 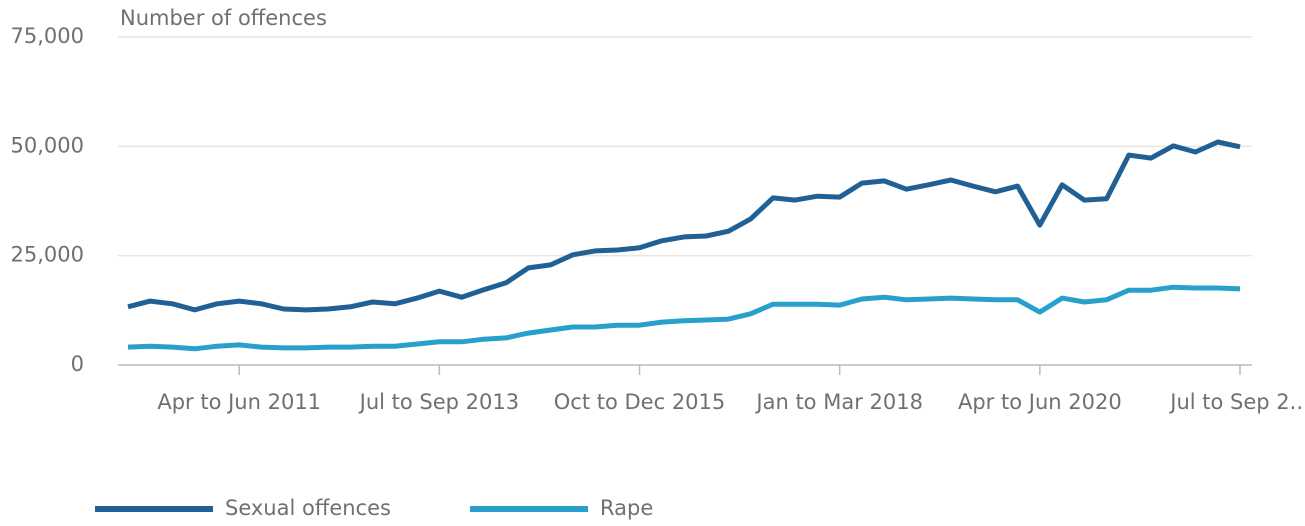 I want to click on y-tick-label: 50,000, so click(x=47, y=145).